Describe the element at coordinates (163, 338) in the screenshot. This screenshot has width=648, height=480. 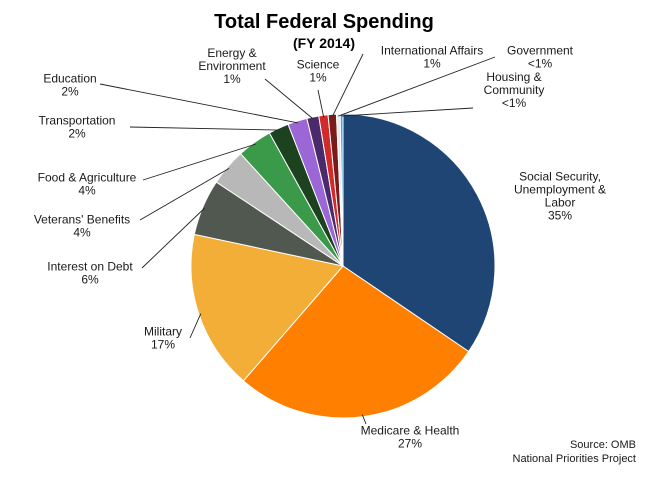
I see `slice-label-2: Military 17%` at that location.